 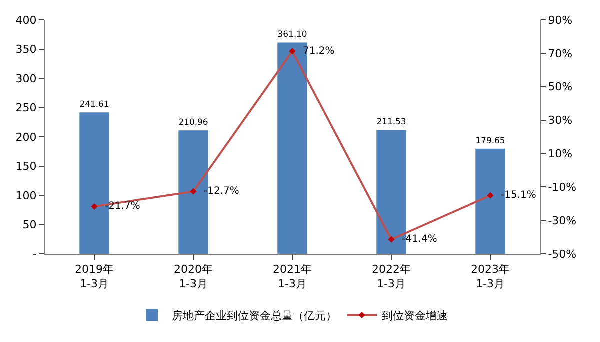 I want to click on y2-tick-label: -50%, so click(x=562, y=254).